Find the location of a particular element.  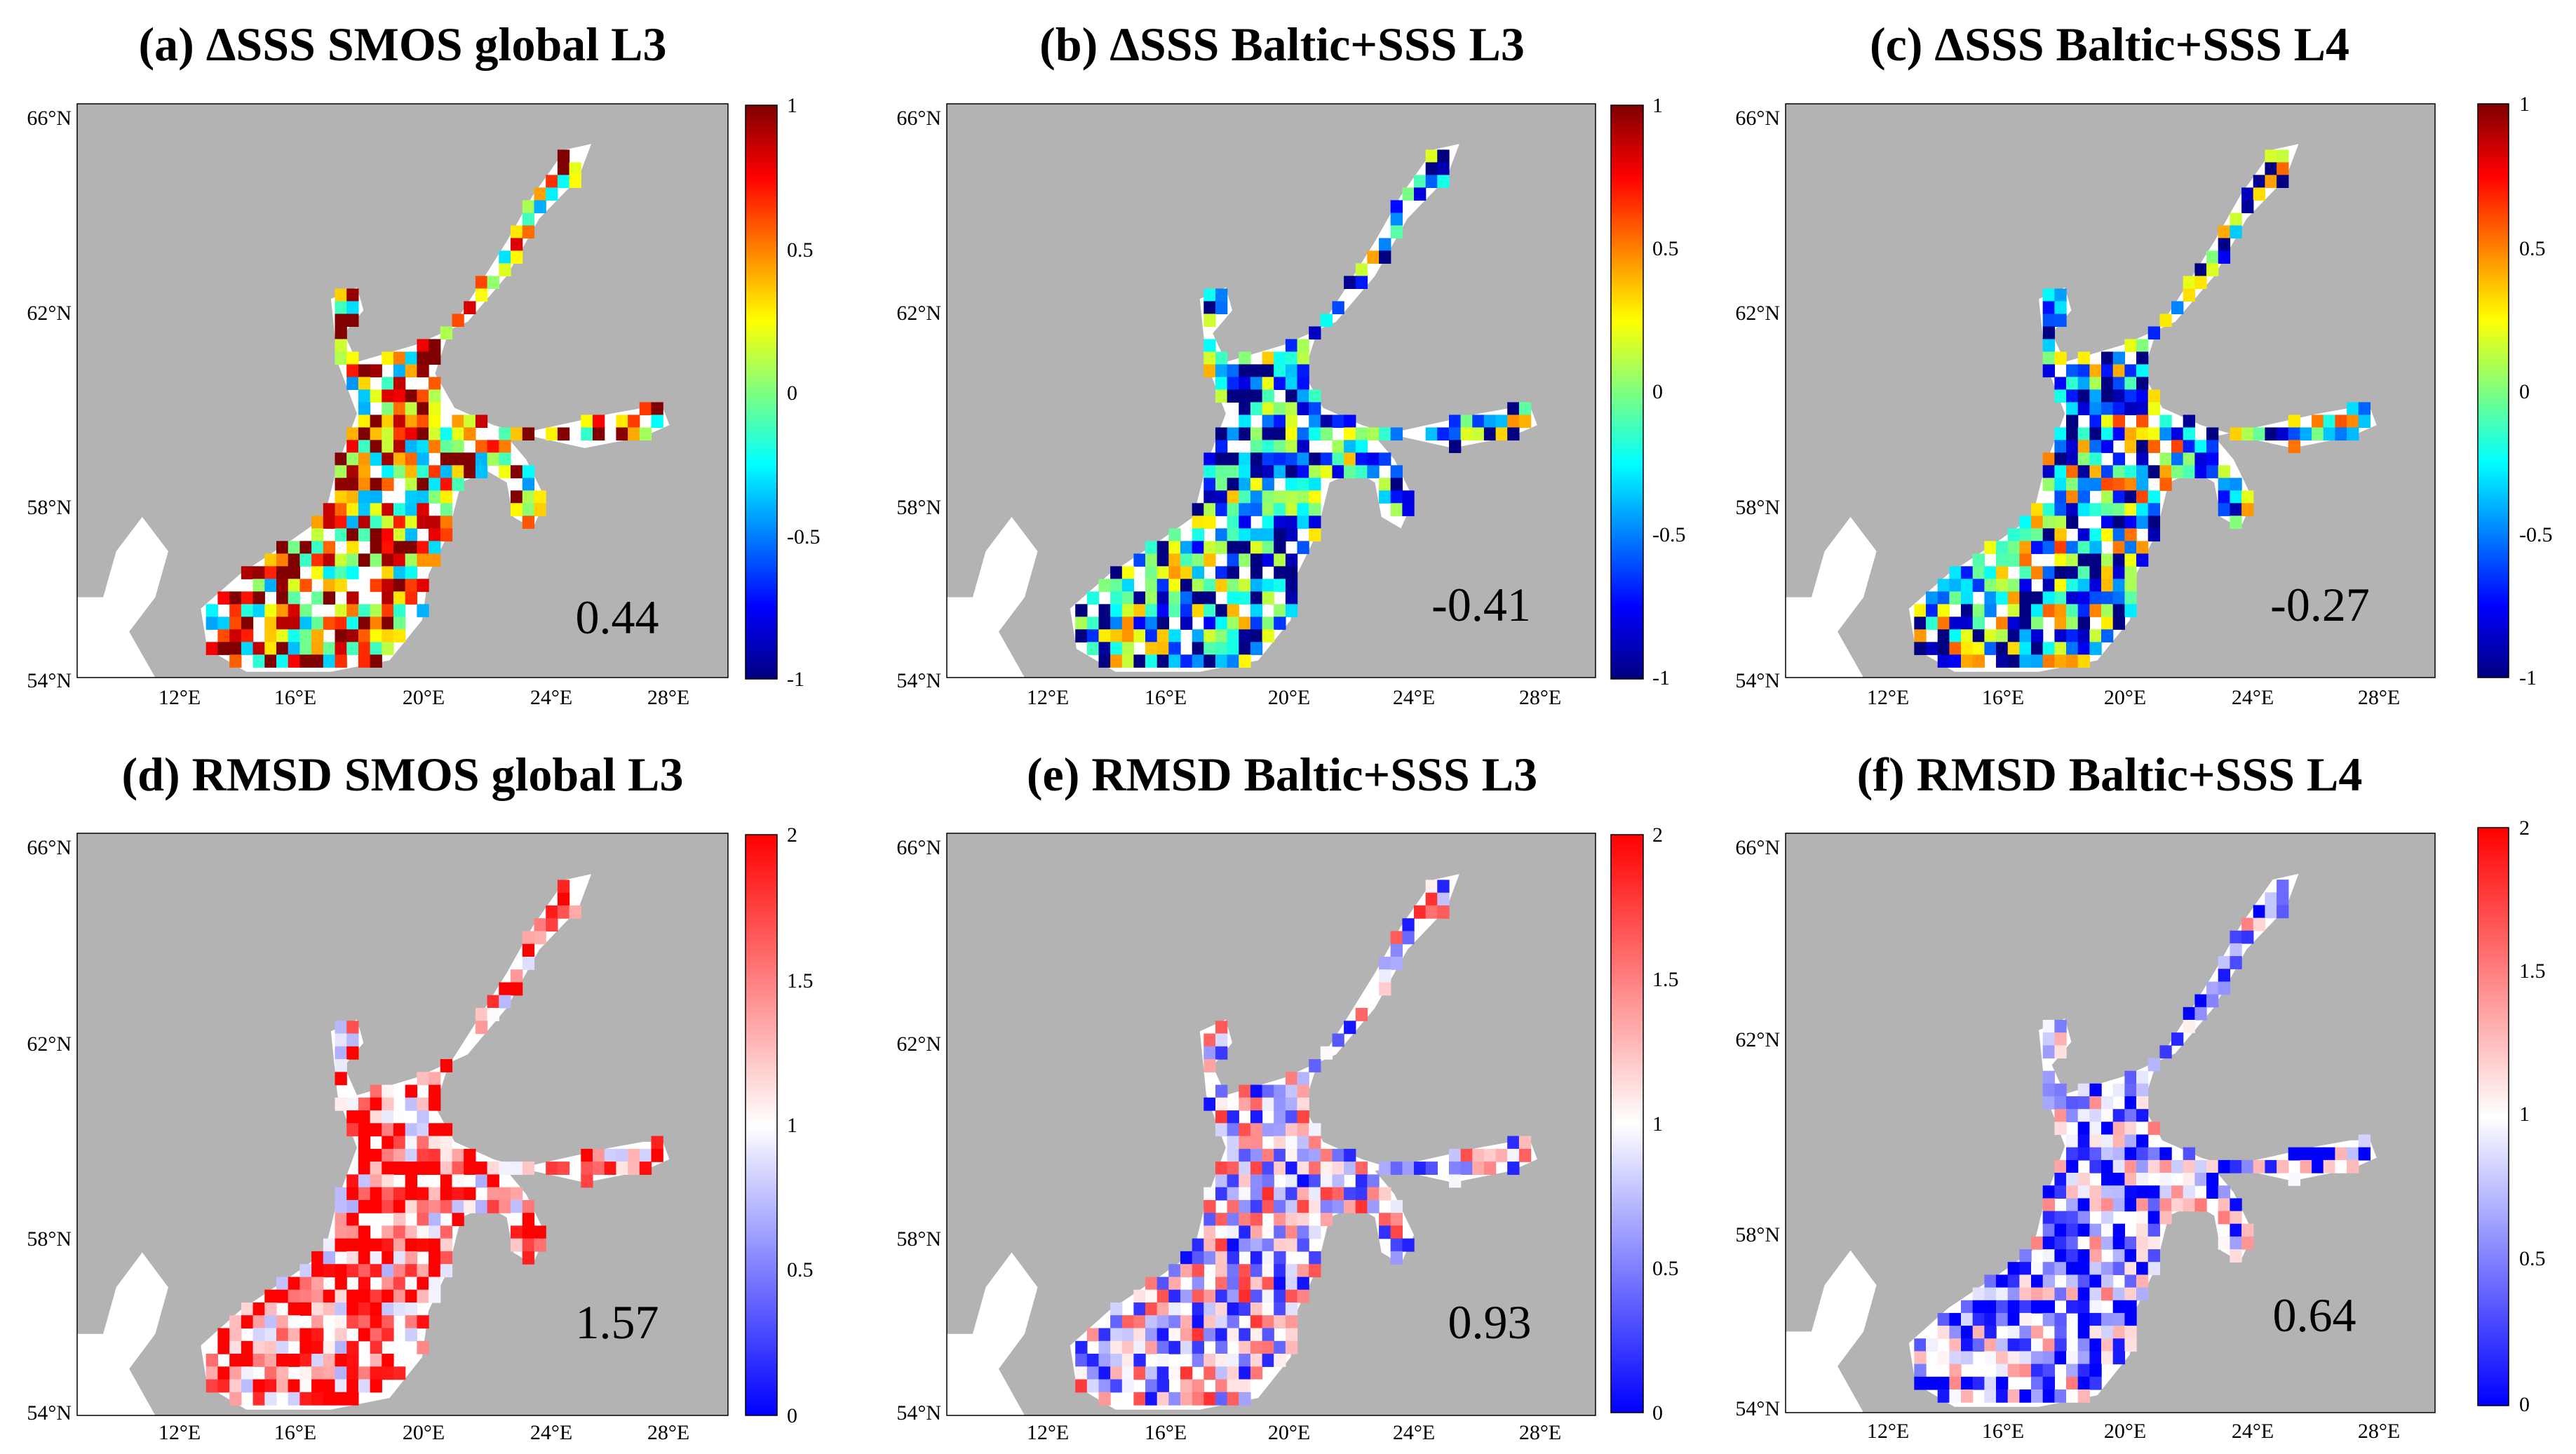

lon-label: 28°E is located at coordinates (2379, 697).